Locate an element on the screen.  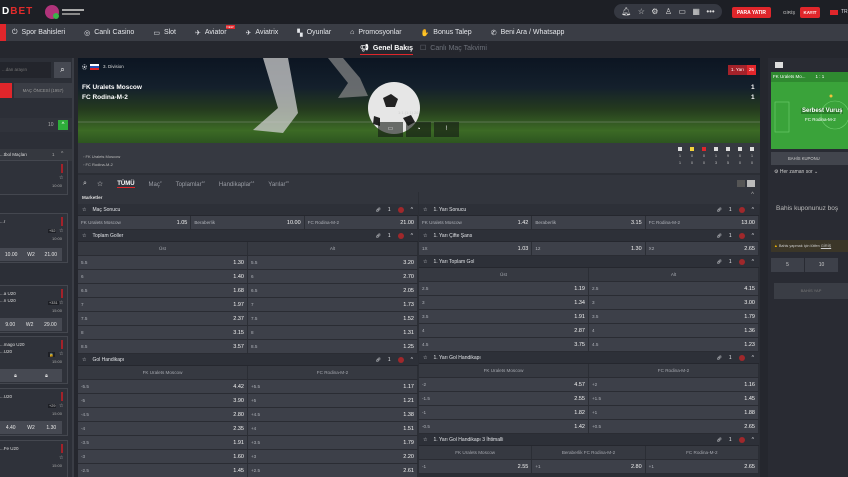
market-header: ☆ Maç Sonucu 🔗︎ 1 ^ is located at coordinates (248, 210).